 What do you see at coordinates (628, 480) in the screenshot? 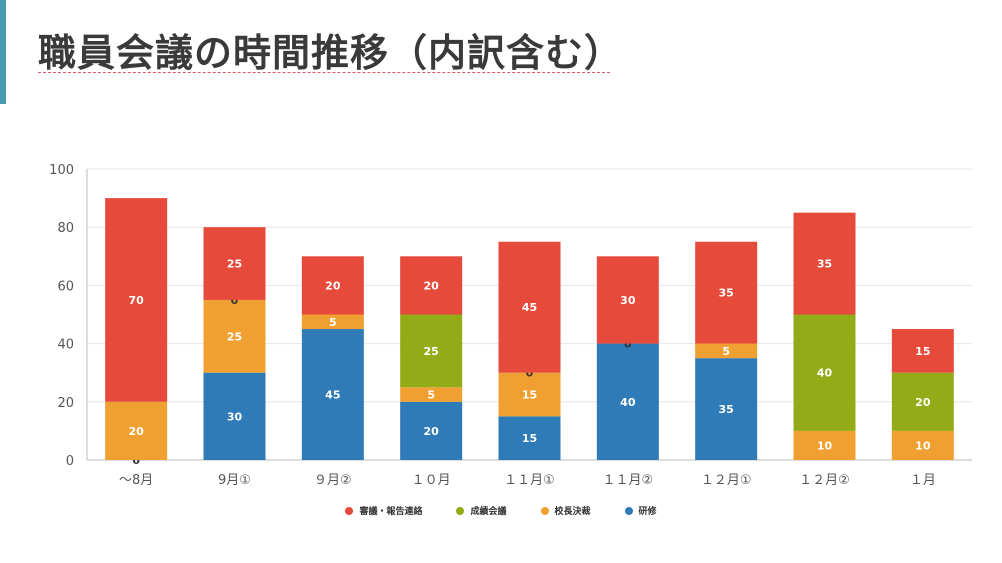
I see `x-tick-label: １１月②` at bounding box center [628, 480].